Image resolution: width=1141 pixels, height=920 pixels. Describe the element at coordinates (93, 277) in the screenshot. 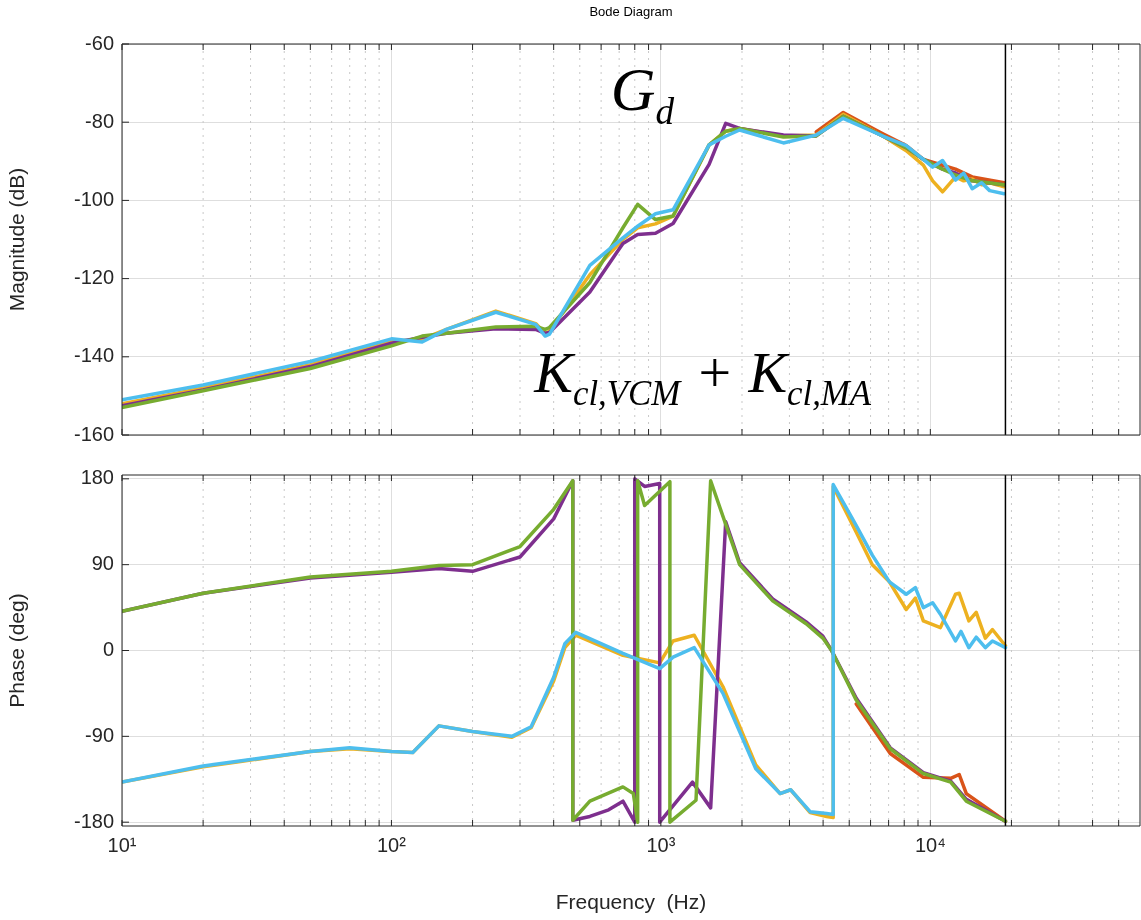

I see `y-tick-label: -120` at that location.